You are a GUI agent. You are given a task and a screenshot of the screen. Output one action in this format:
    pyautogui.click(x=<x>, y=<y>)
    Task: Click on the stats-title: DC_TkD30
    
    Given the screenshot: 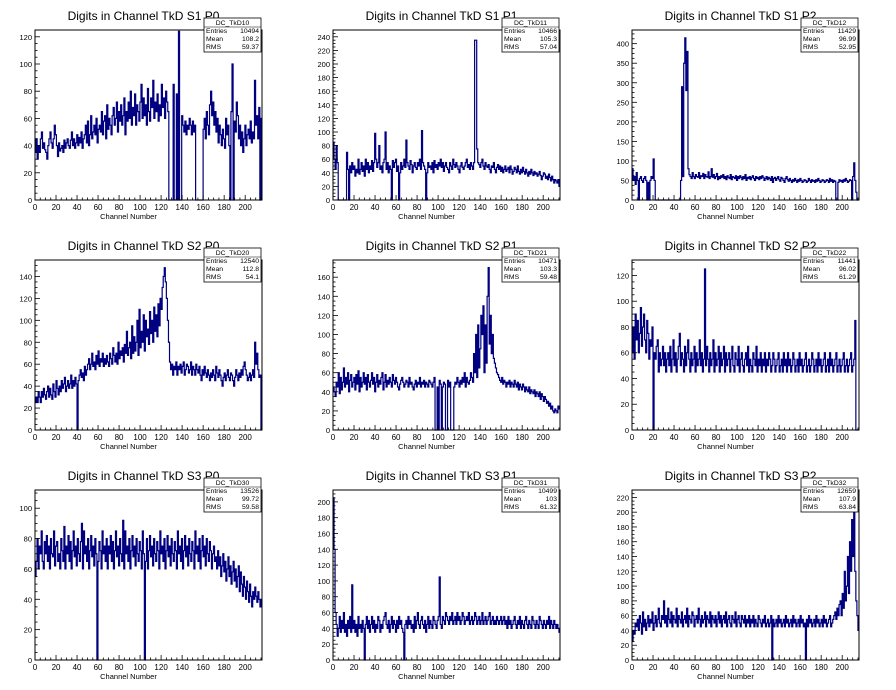 What is the action you would take?
    pyautogui.click(x=233, y=483)
    